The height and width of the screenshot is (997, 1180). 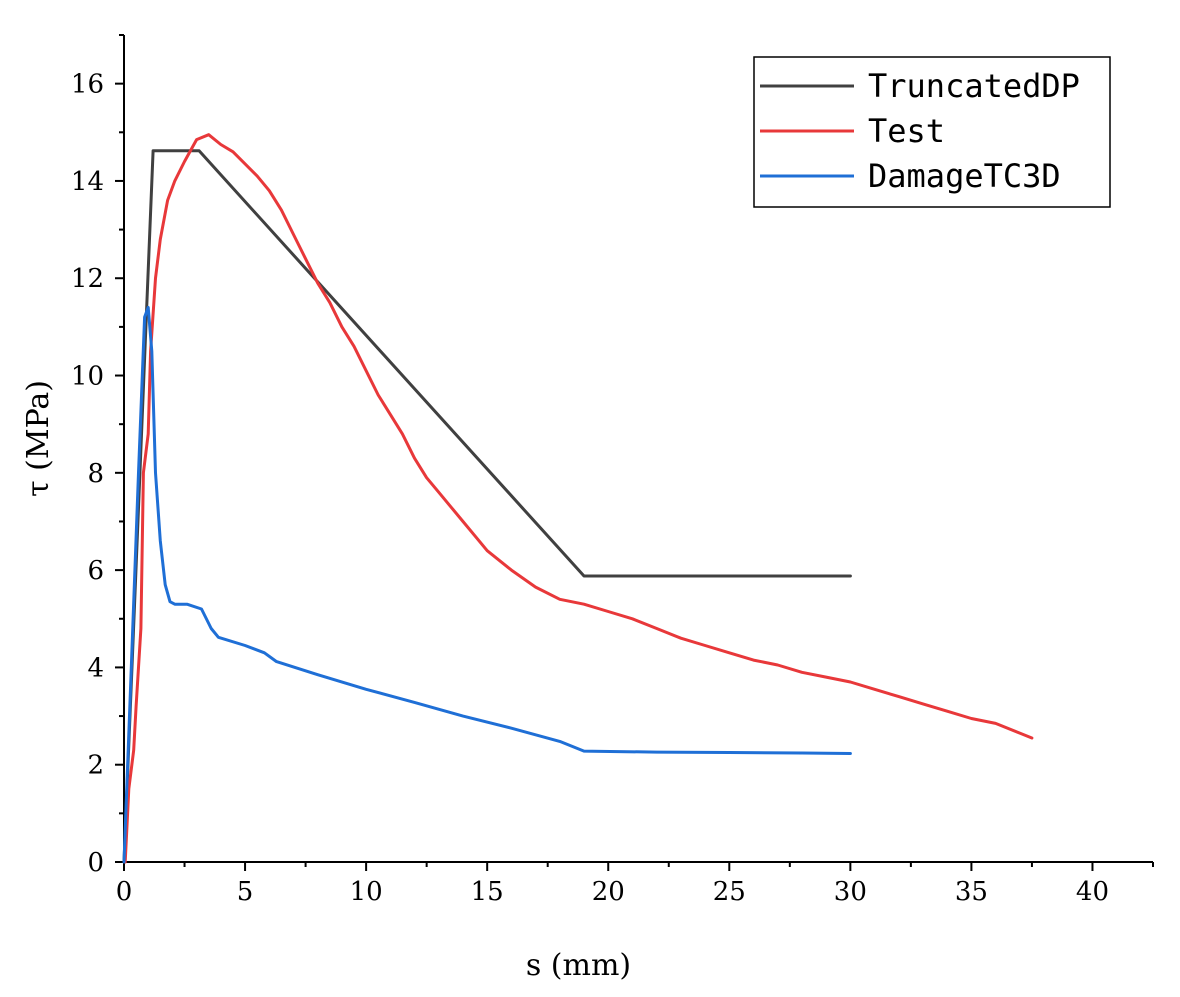 I want to click on x-tick-label: 0, so click(x=124, y=892).